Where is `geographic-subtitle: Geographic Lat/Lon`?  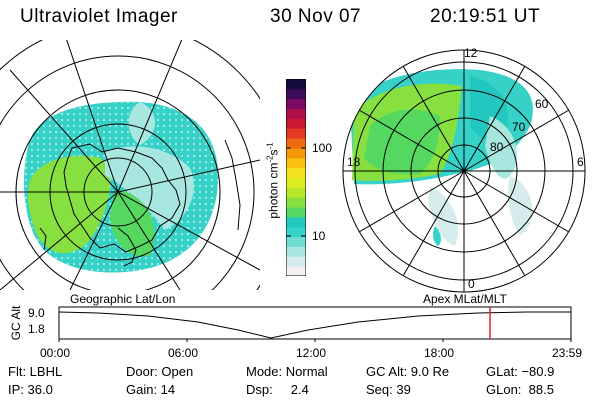
geographic-subtitle: Geographic Lat/Lon is located at coordinates (123, 299).